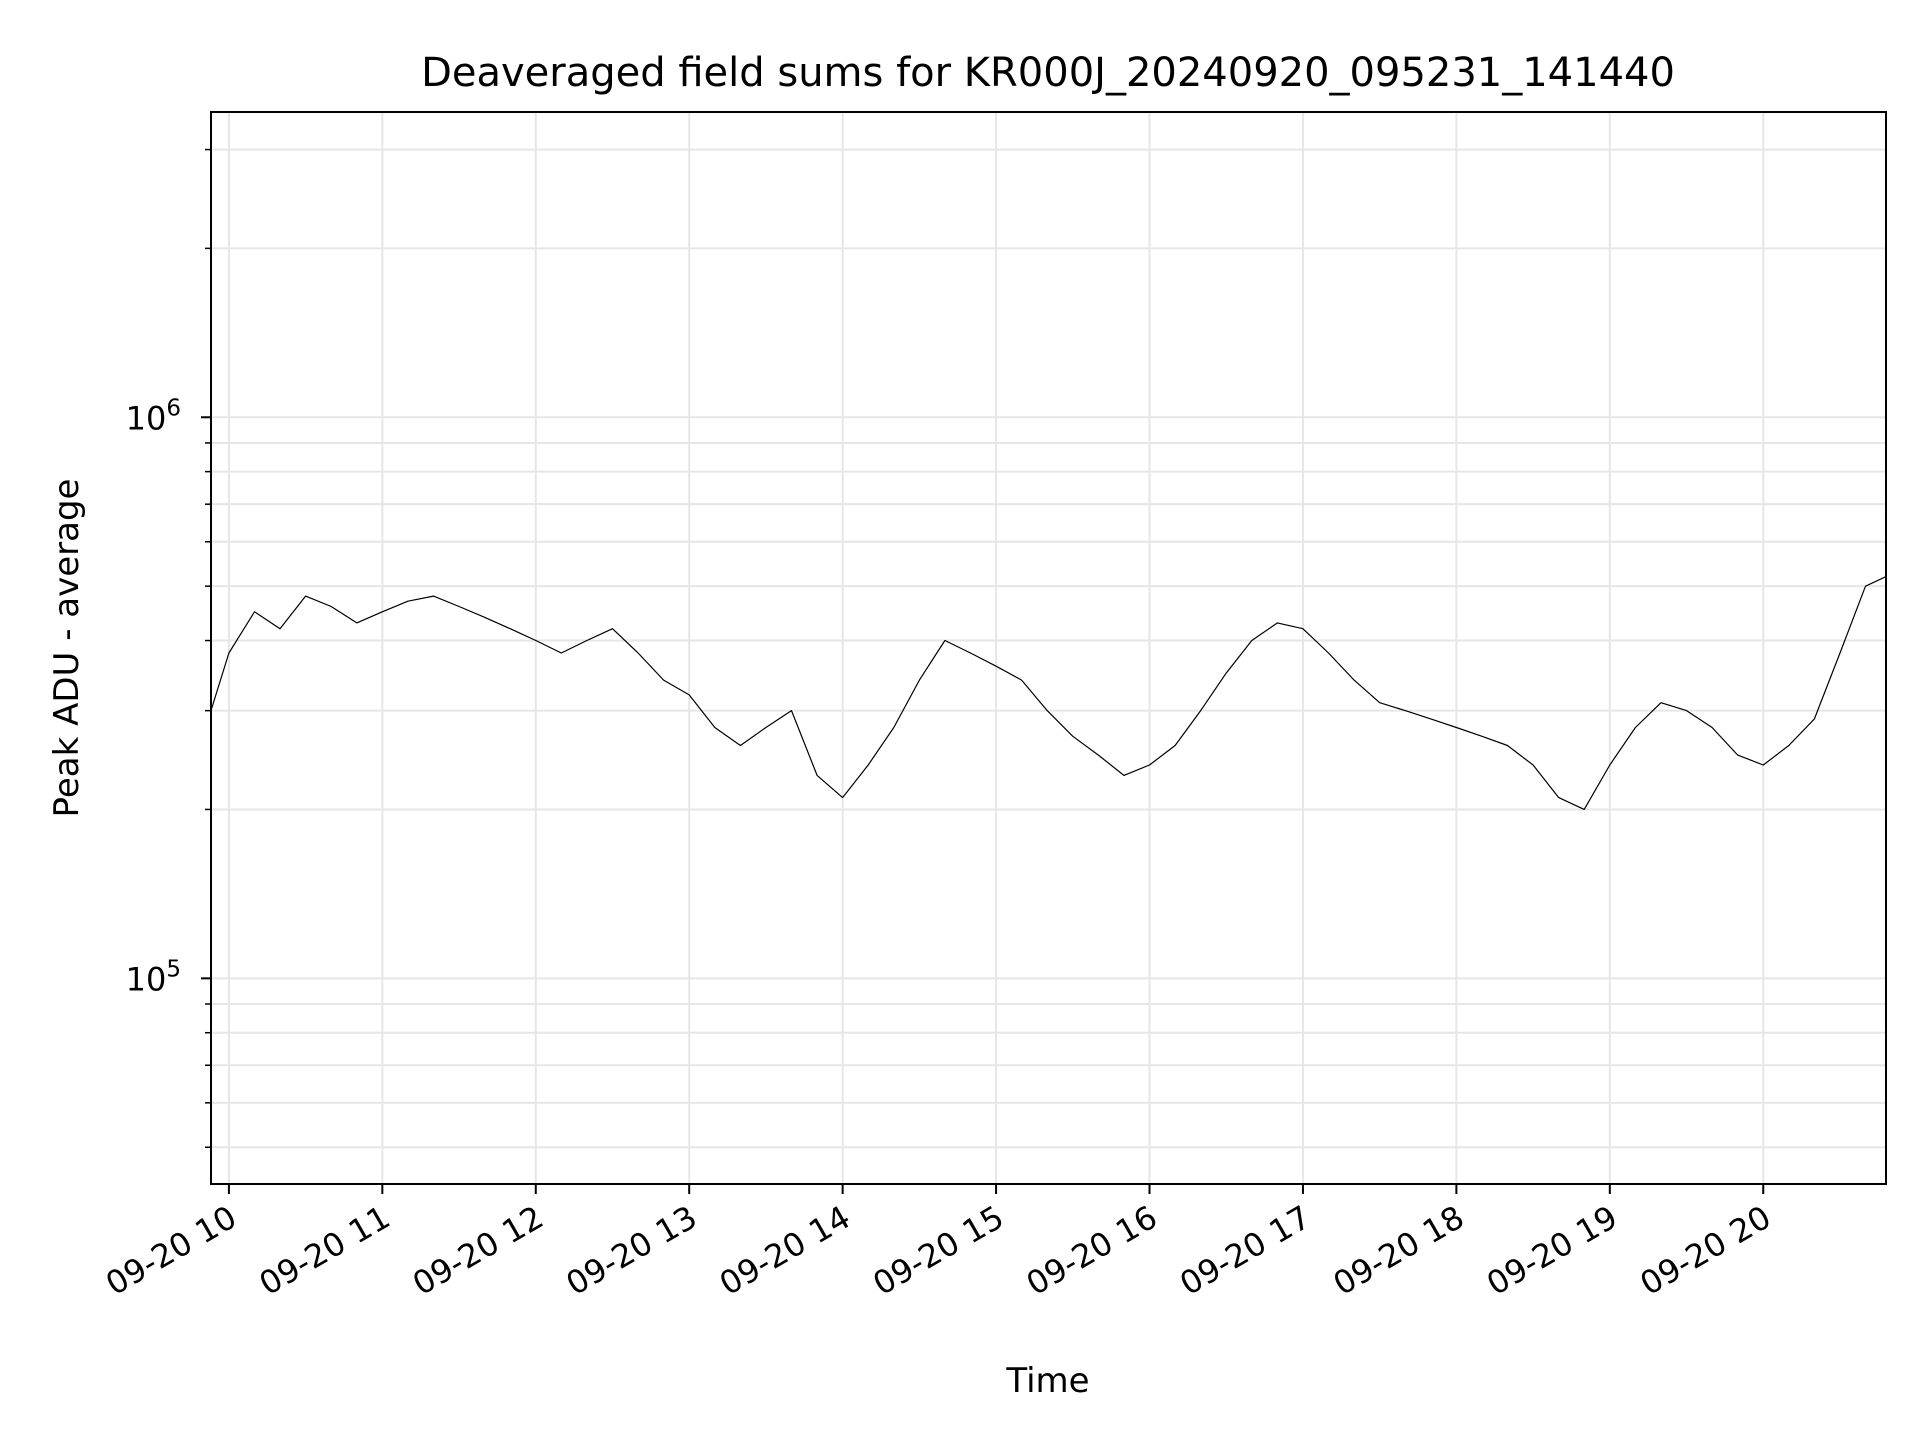 The image size is (1920, 1440). I want to click on y-tick-label-exponent: 6, so click(173, 408).